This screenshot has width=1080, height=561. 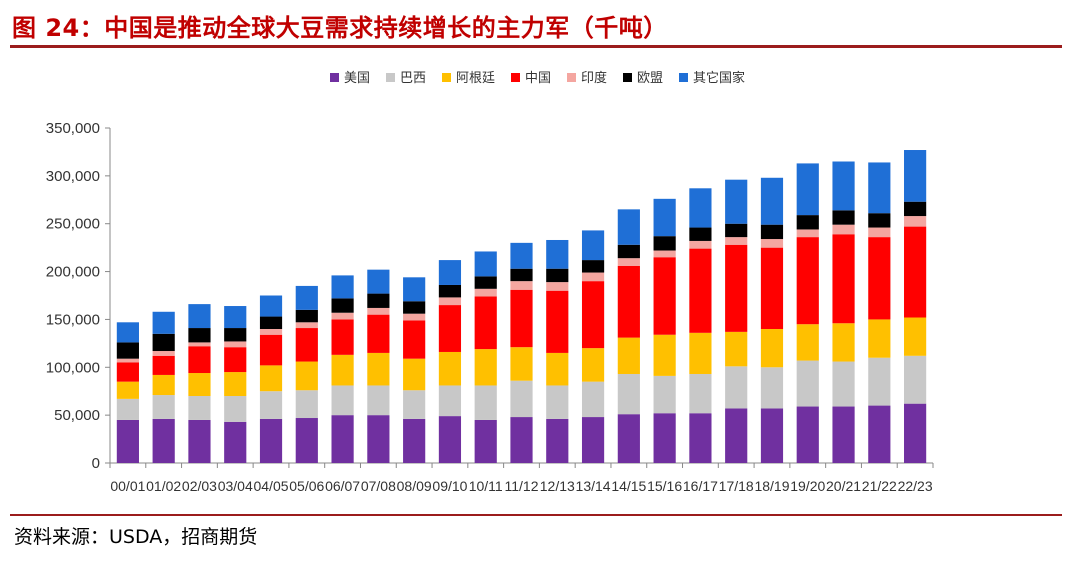 I want to click on x-tick-label: 13/14, so click(x=593, y=486).